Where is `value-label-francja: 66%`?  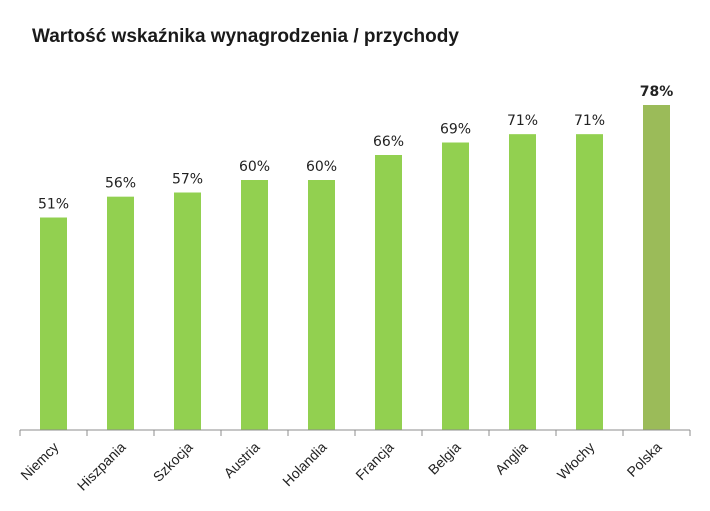
value-label-francja: 66% is located at coordinates (388, 142).